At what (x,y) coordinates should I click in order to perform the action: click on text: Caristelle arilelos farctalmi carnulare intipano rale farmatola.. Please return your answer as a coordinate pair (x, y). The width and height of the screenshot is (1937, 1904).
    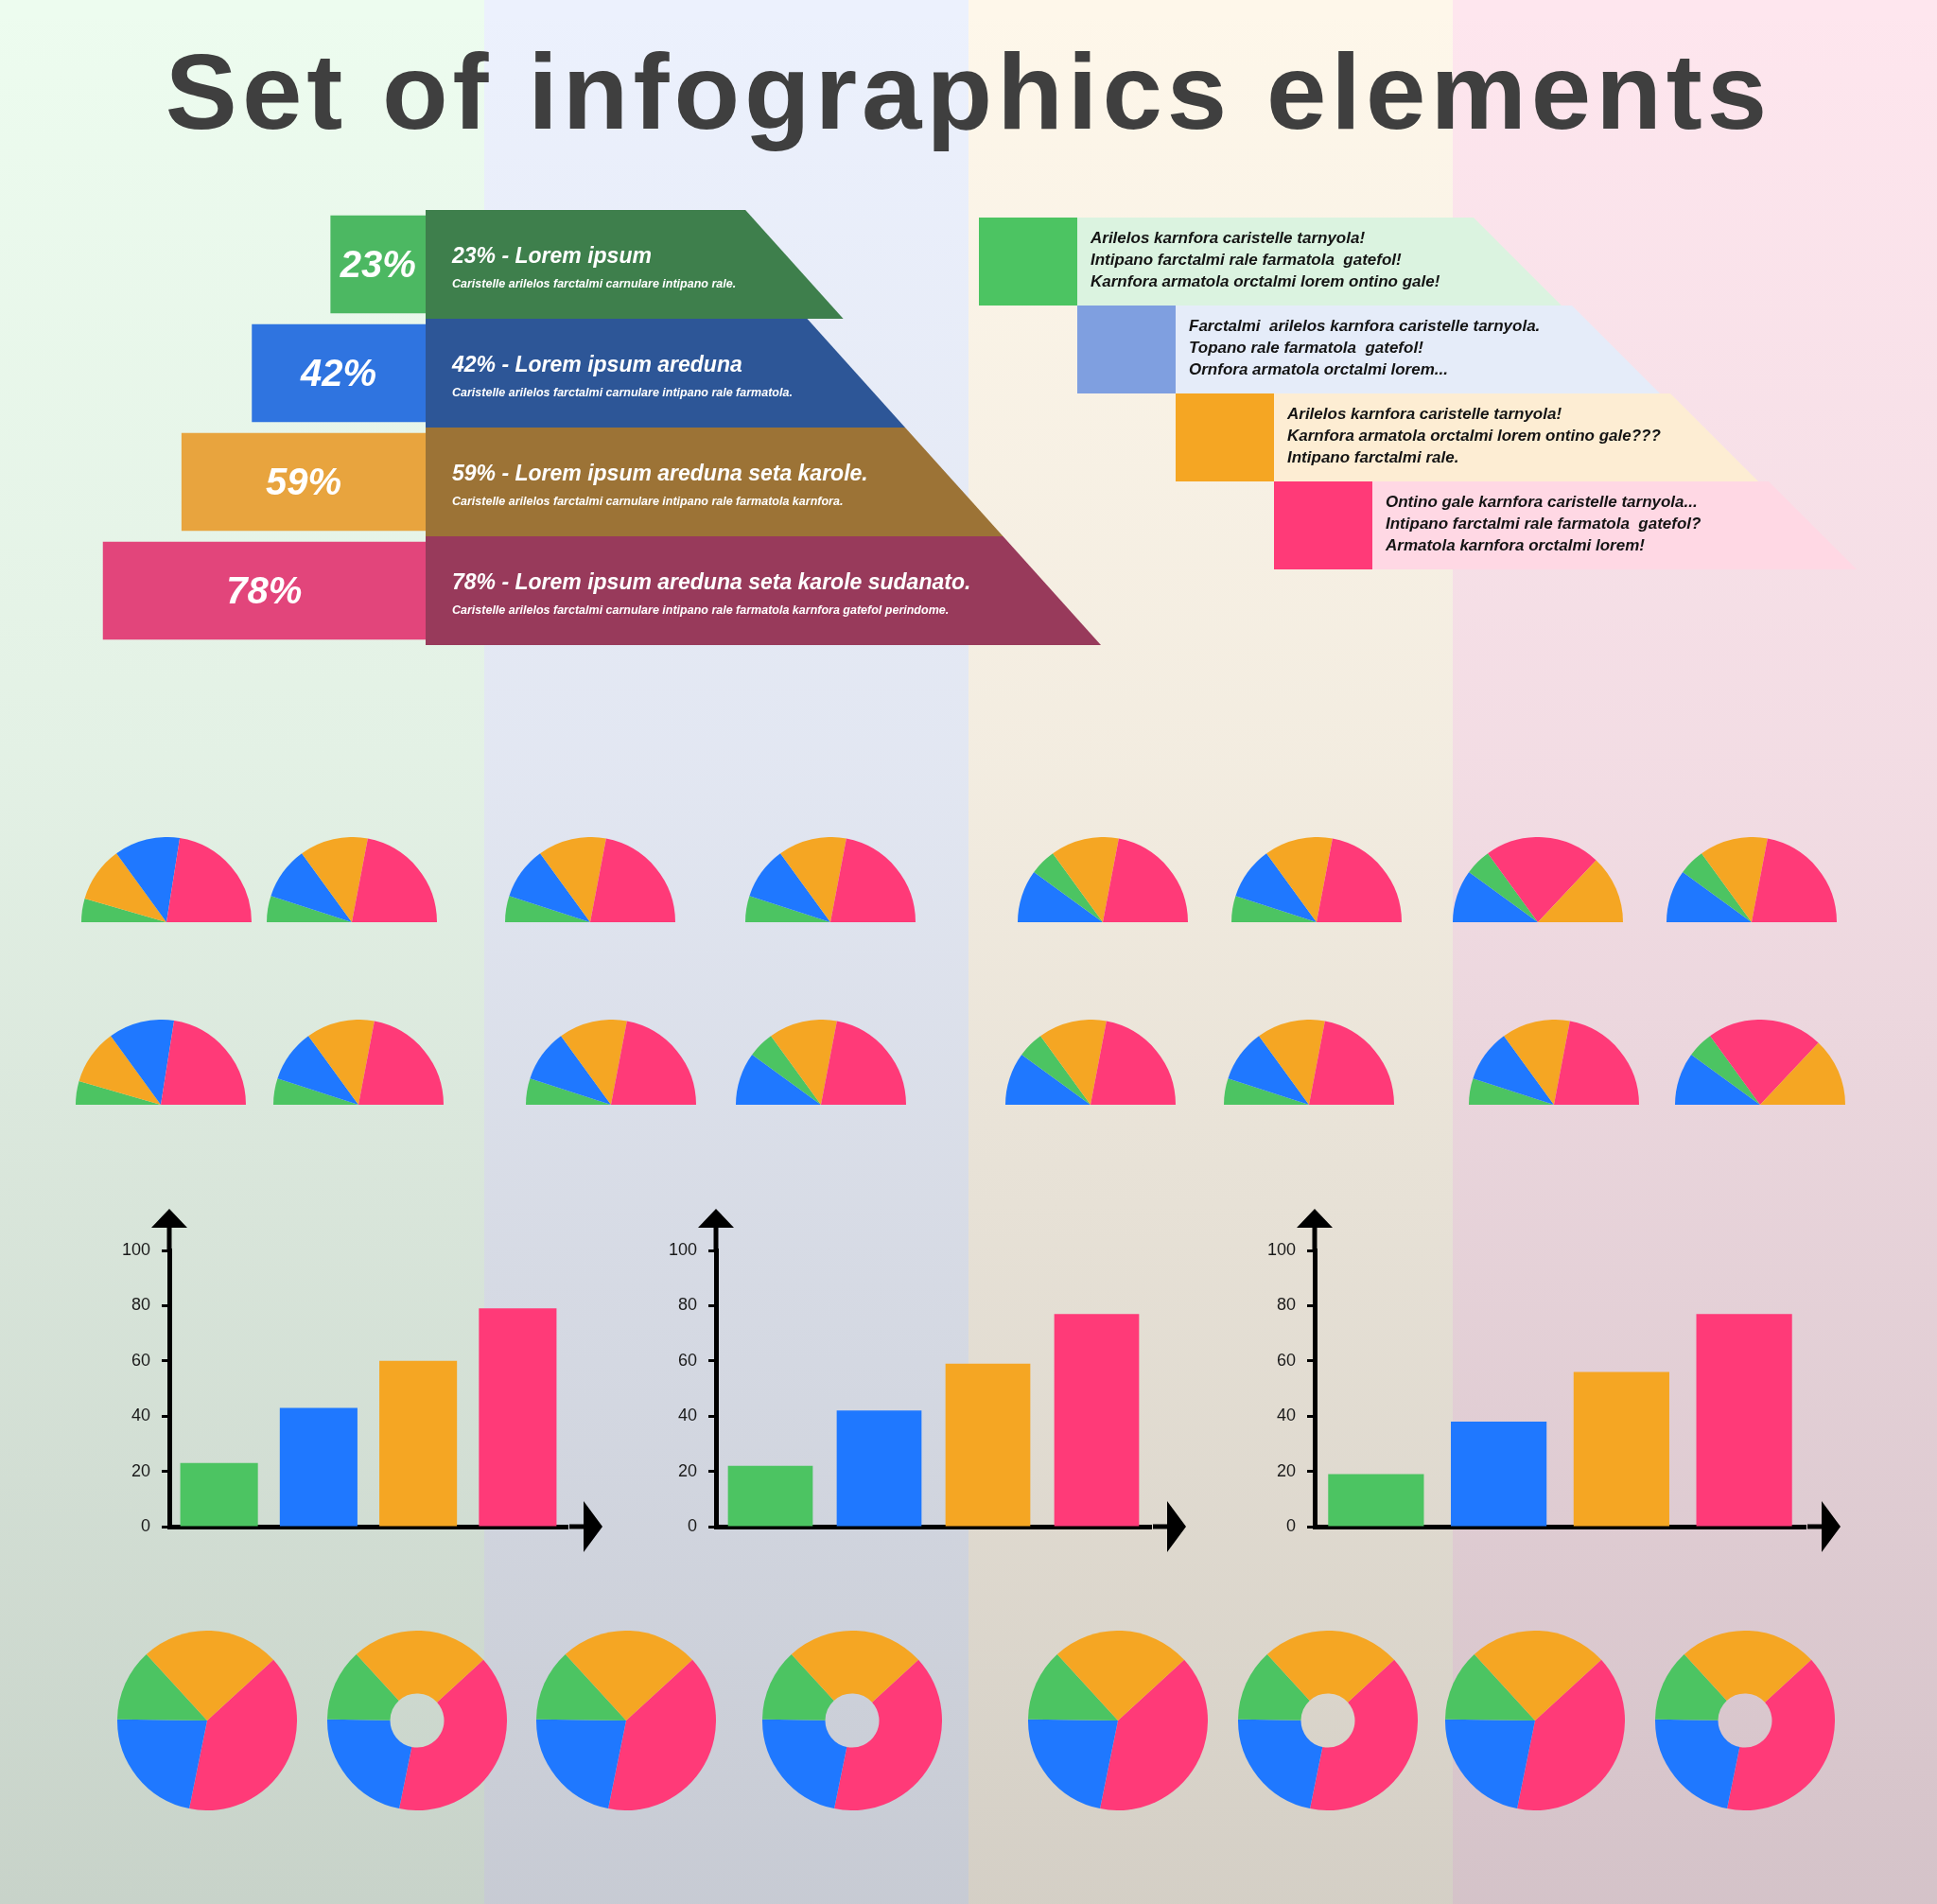
    Looking at the image, I should click on (623, 392).